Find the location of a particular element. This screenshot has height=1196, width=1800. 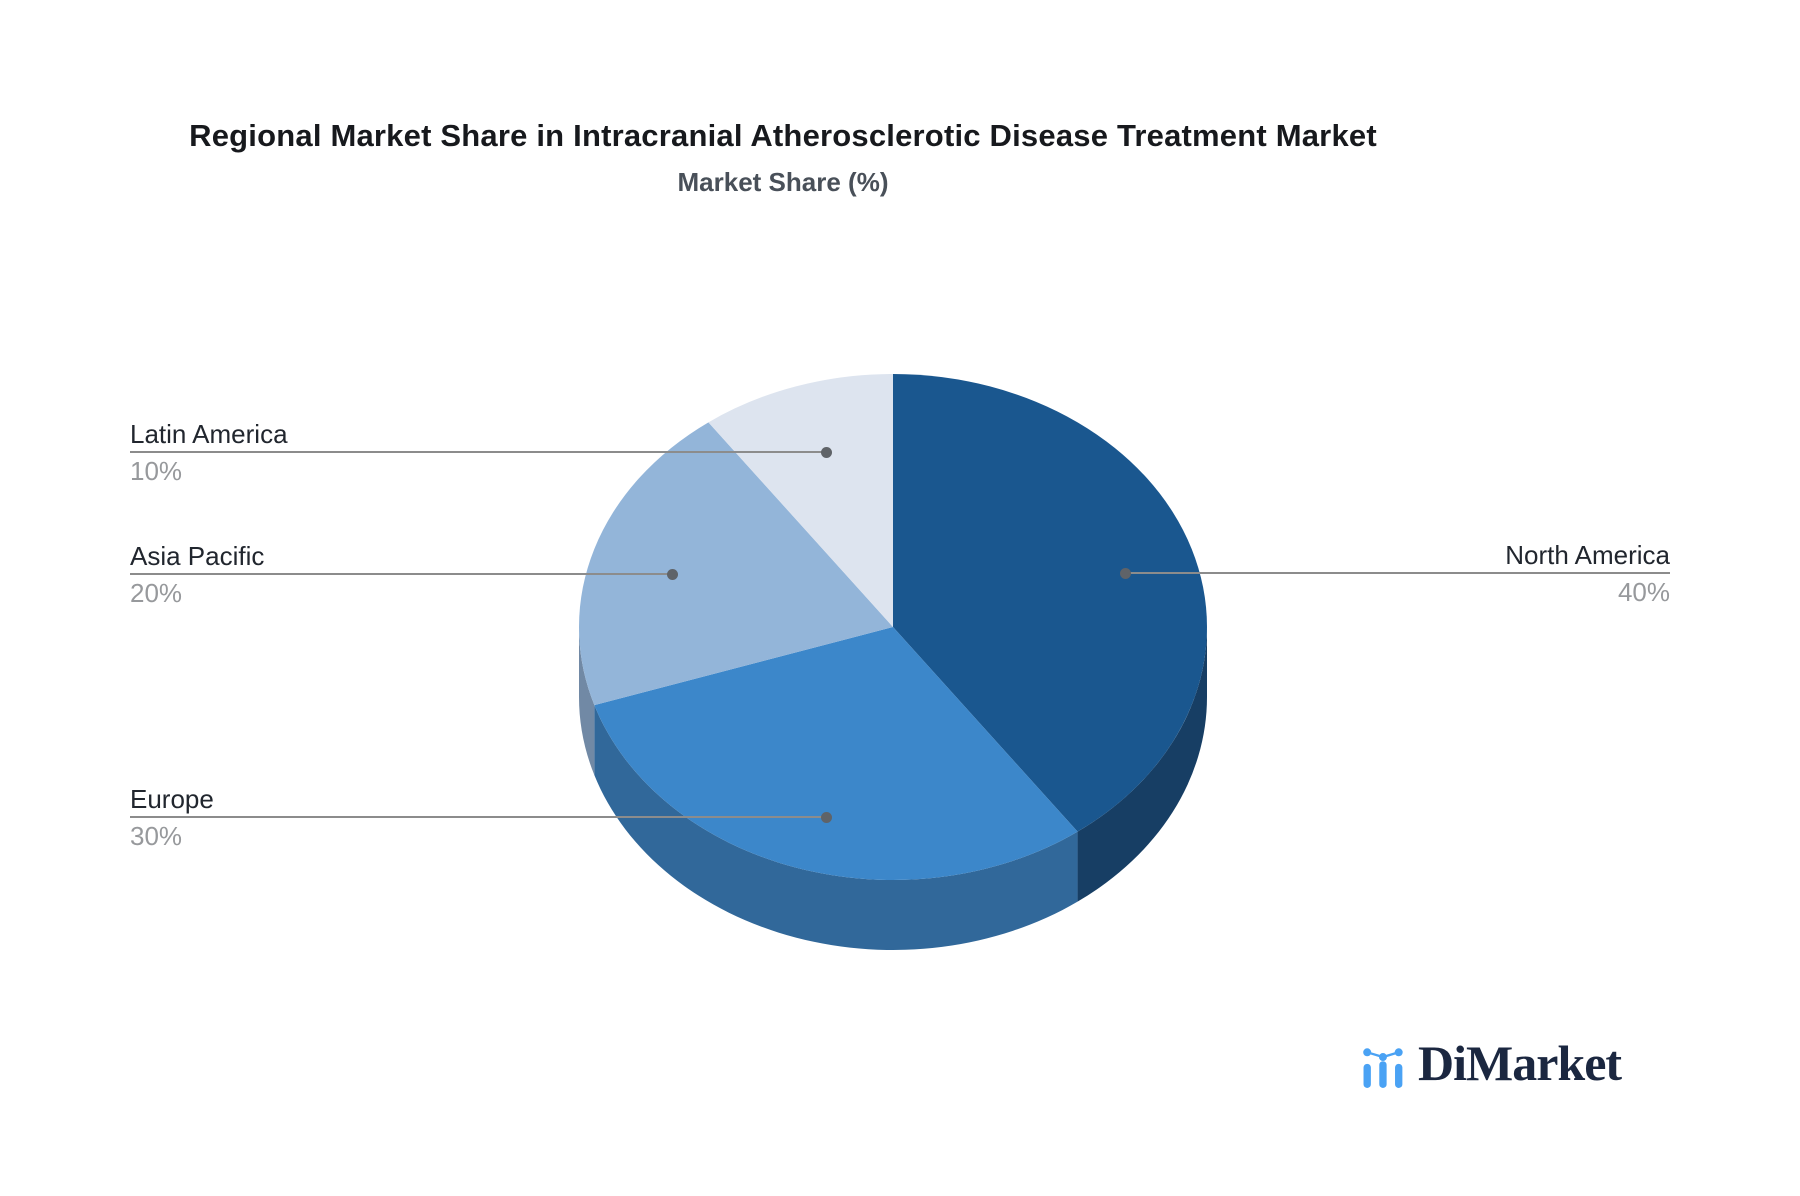

slice-value: 20% is located at coordinates (156, 593).